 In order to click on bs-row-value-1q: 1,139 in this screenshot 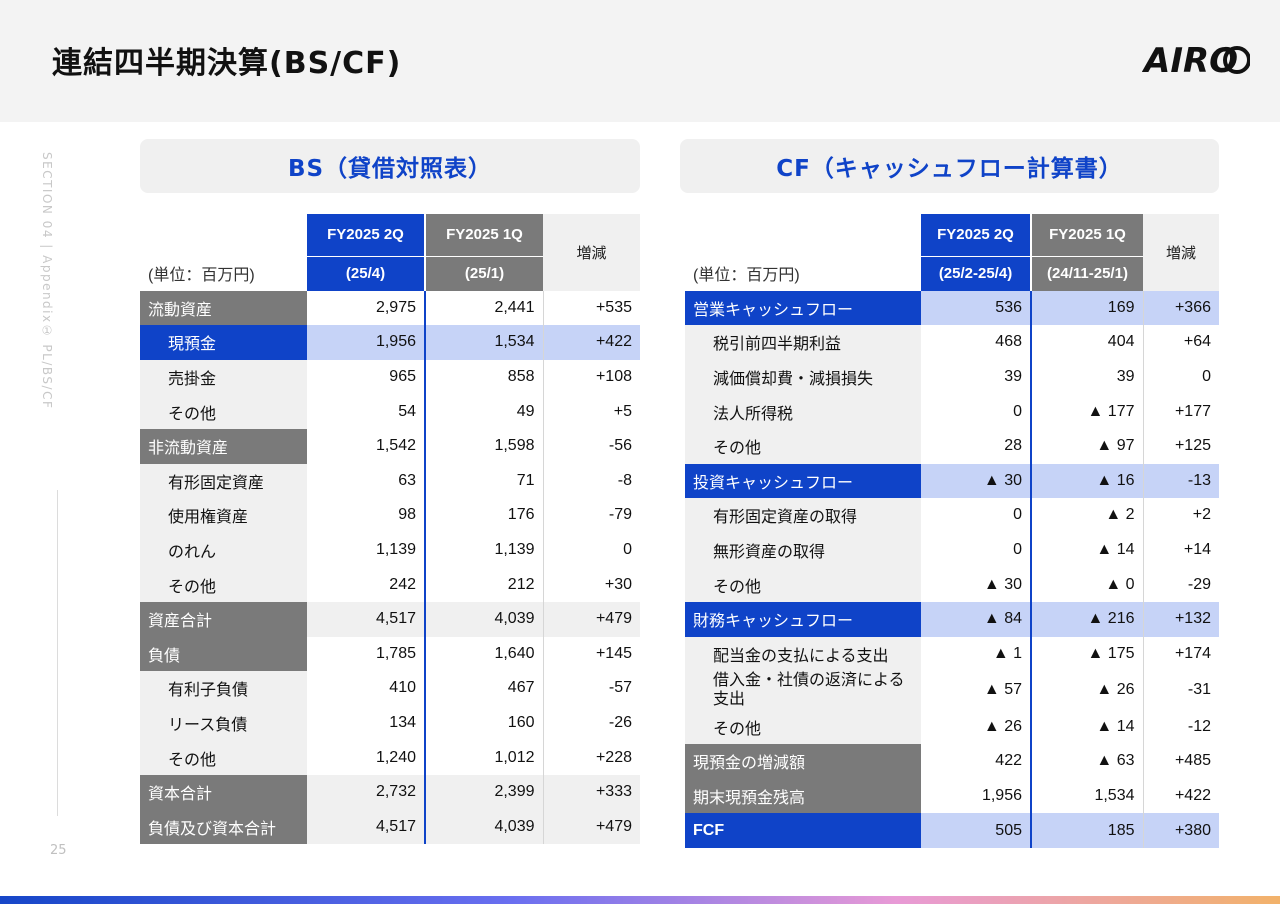, I will do `click(484, 550)`.